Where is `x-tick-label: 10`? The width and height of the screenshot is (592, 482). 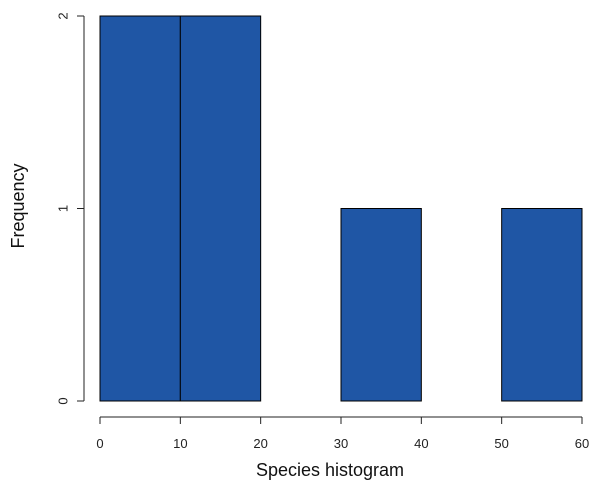 x-tick-label: 10 is located at coordinates (180, 443).